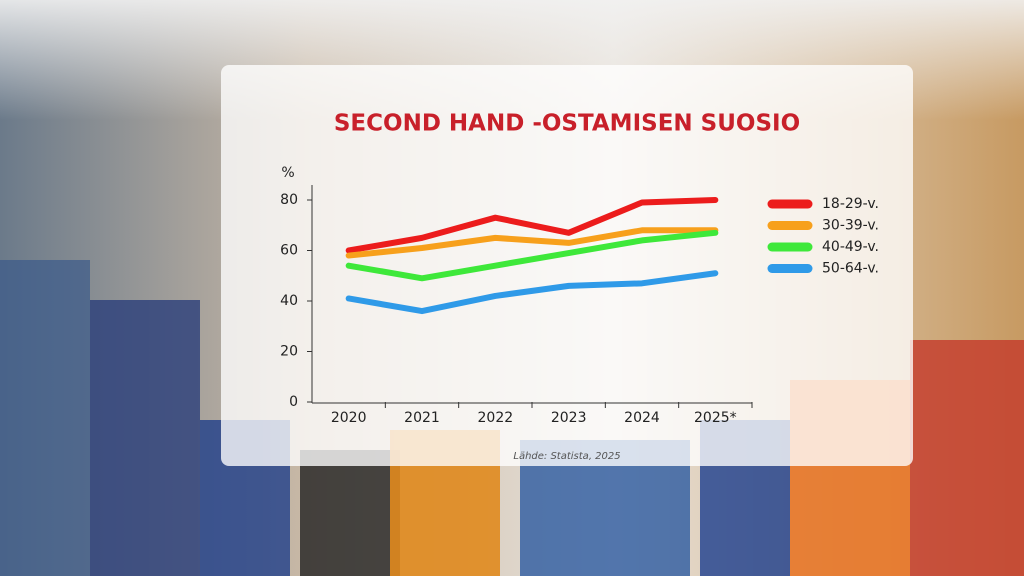  Describe the element at coordinates (289, 352) in the screenshot. I see `y-tick-label: 20` at that location.